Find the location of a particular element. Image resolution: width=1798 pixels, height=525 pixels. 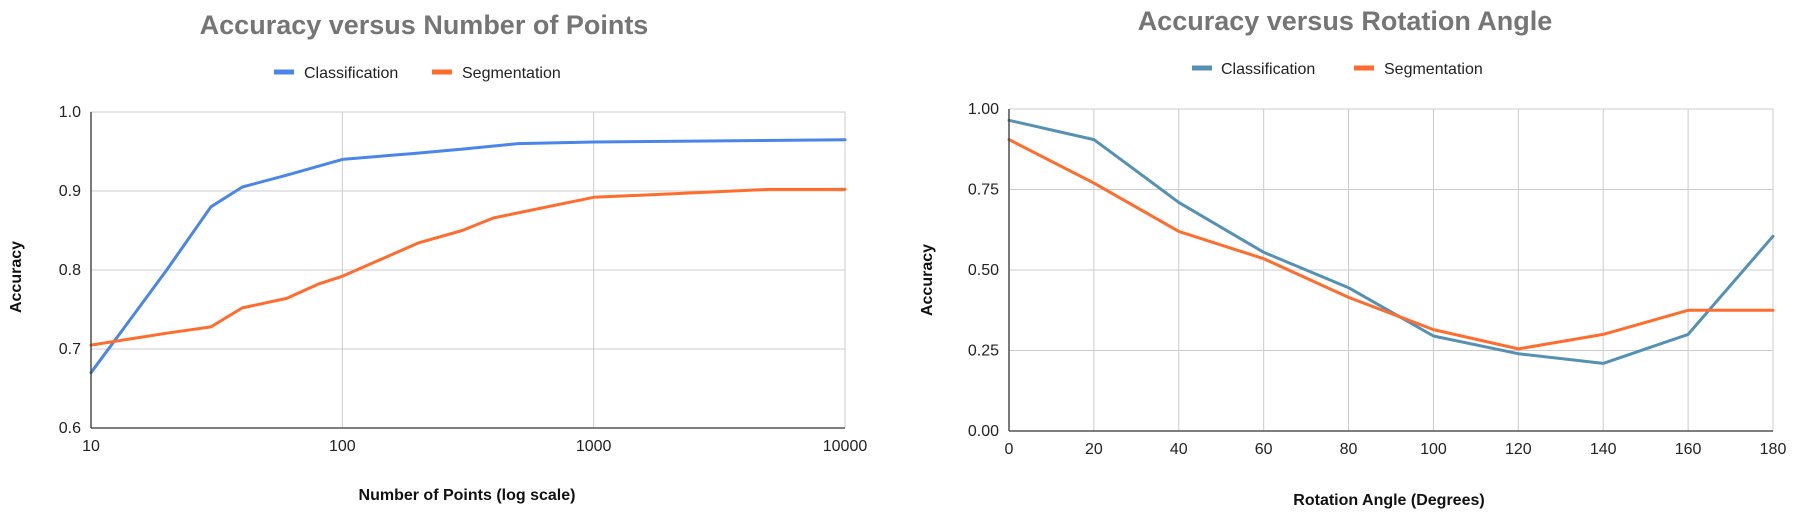

x-tick-label: 40 is located at coordinates (1179, 449).